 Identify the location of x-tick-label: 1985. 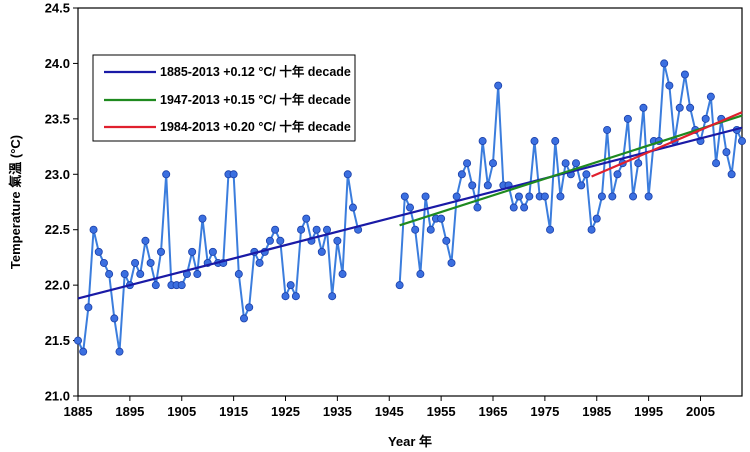
(596, 411).